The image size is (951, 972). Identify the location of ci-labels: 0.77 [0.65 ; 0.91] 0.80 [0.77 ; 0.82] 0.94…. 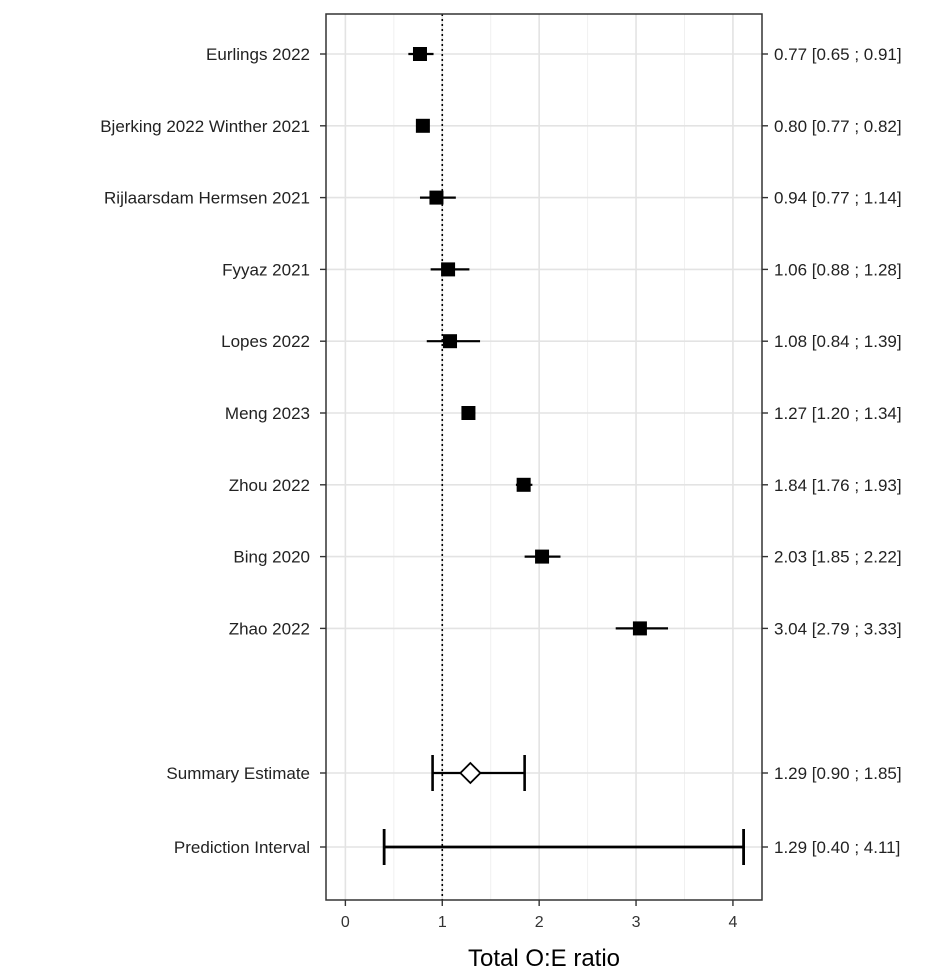
(832, 451).